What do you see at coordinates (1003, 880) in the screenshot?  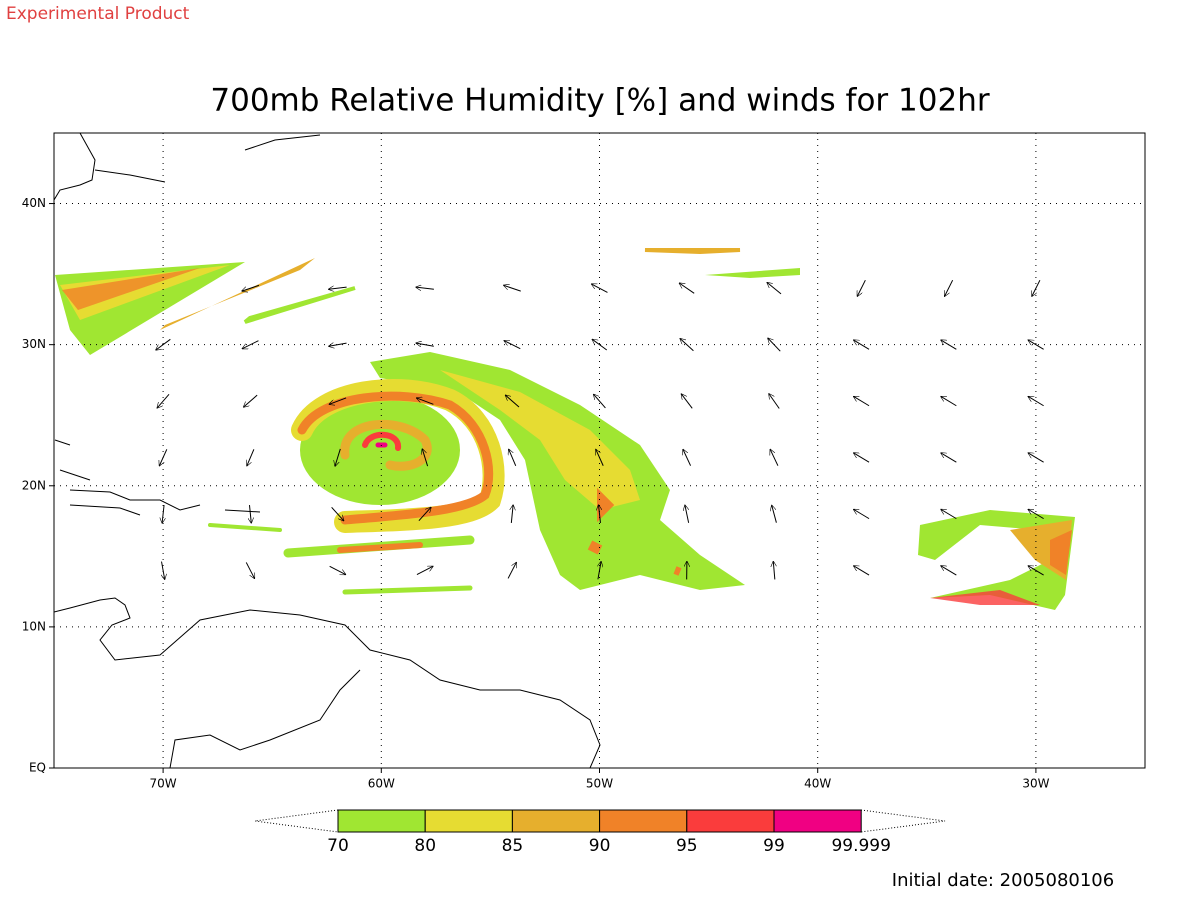 I see `initial-date: Initial date: 2005080106` at bounding box center [1003, 880].